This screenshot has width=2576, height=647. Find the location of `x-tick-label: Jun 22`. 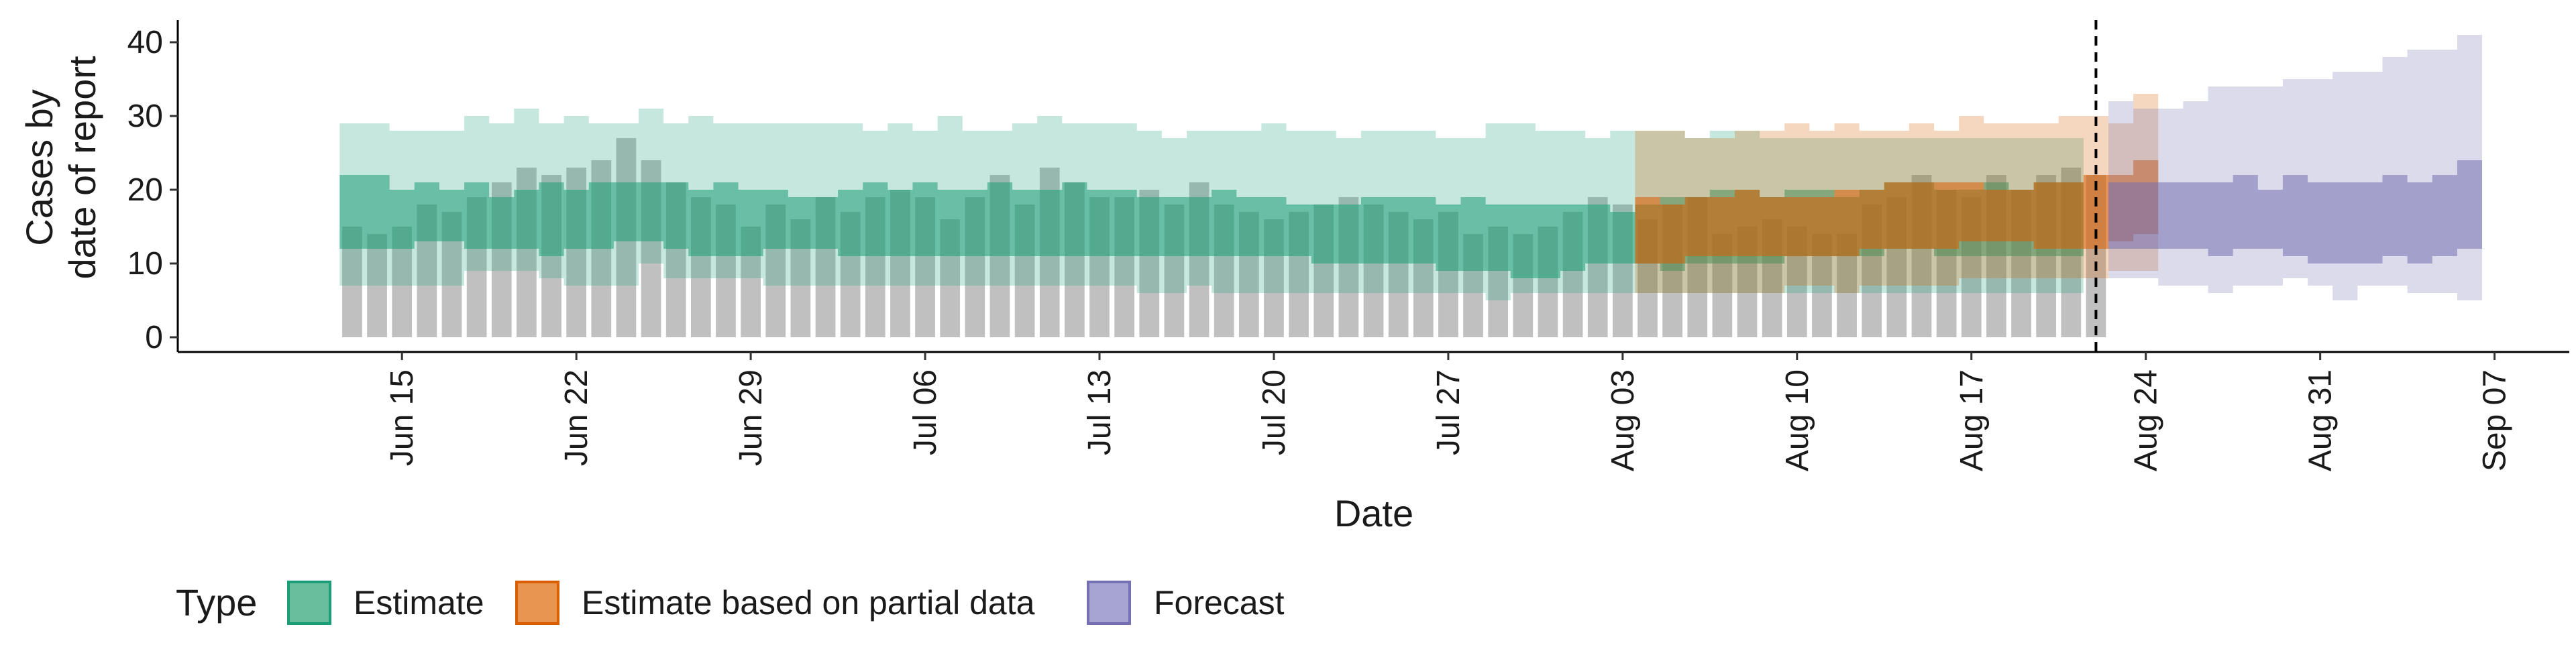

x-tick-label: Jun 22 is located at coordinates (576, 417).